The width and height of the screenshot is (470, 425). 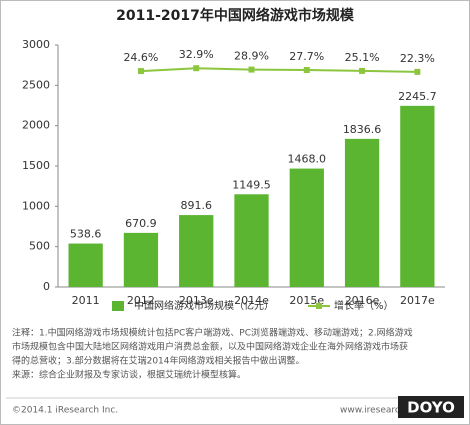 I want to click on line-label: 27.7%, so click(x=306, y=56).